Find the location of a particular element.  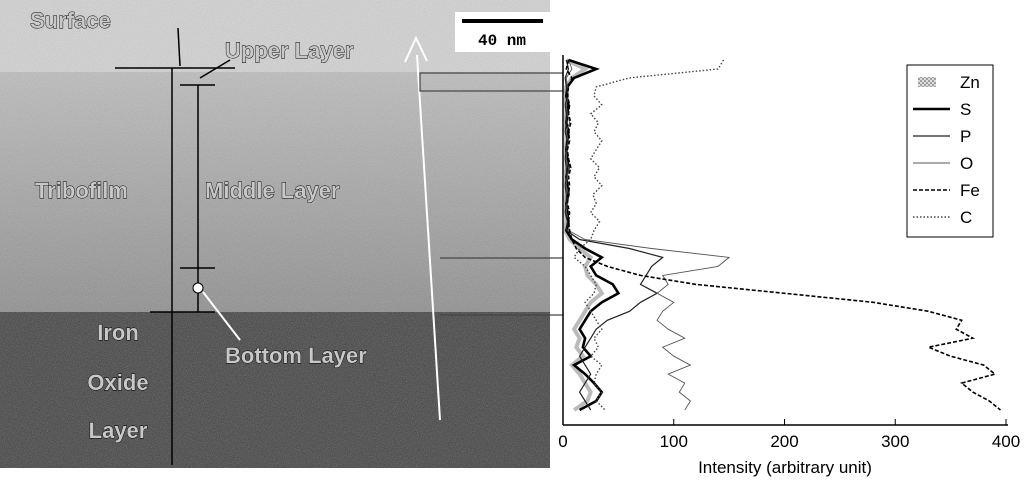

x-tick-label: 100 is located at coordinates (674, 441).